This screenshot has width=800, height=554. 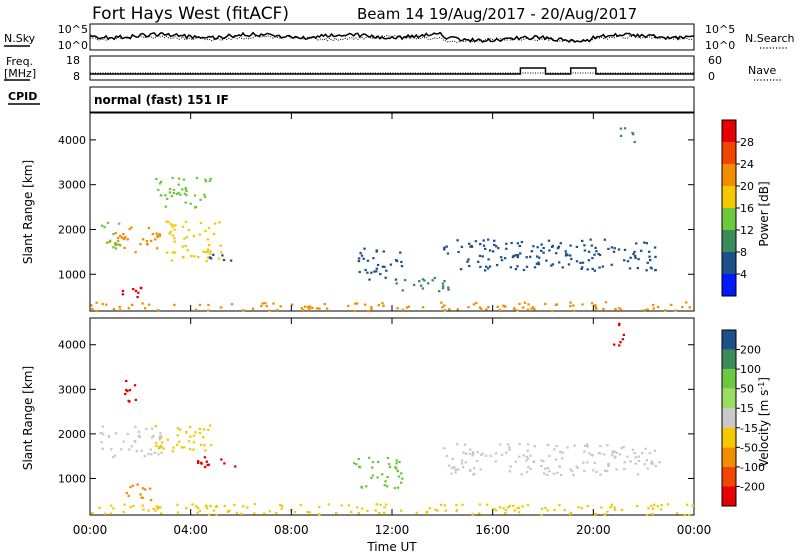 I want to click on x-tick-label: 12:00, so click(x=392, y=530).